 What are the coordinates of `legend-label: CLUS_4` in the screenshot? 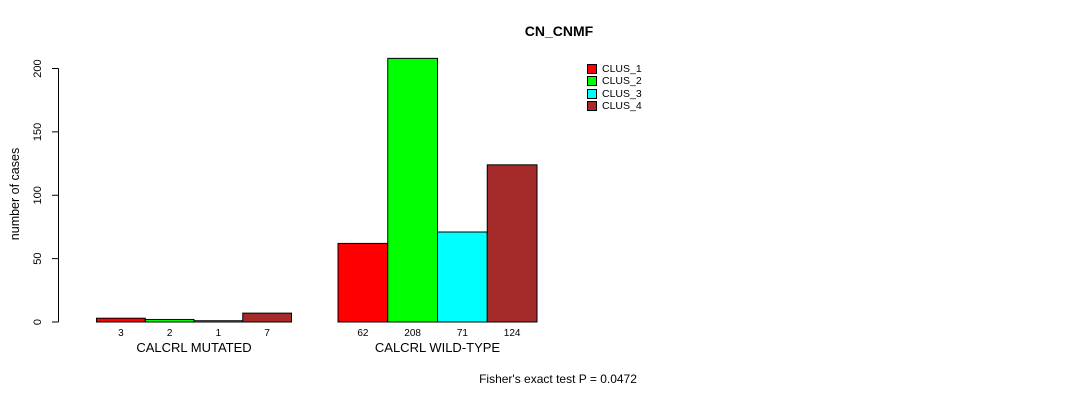 It's located at (622, 105).